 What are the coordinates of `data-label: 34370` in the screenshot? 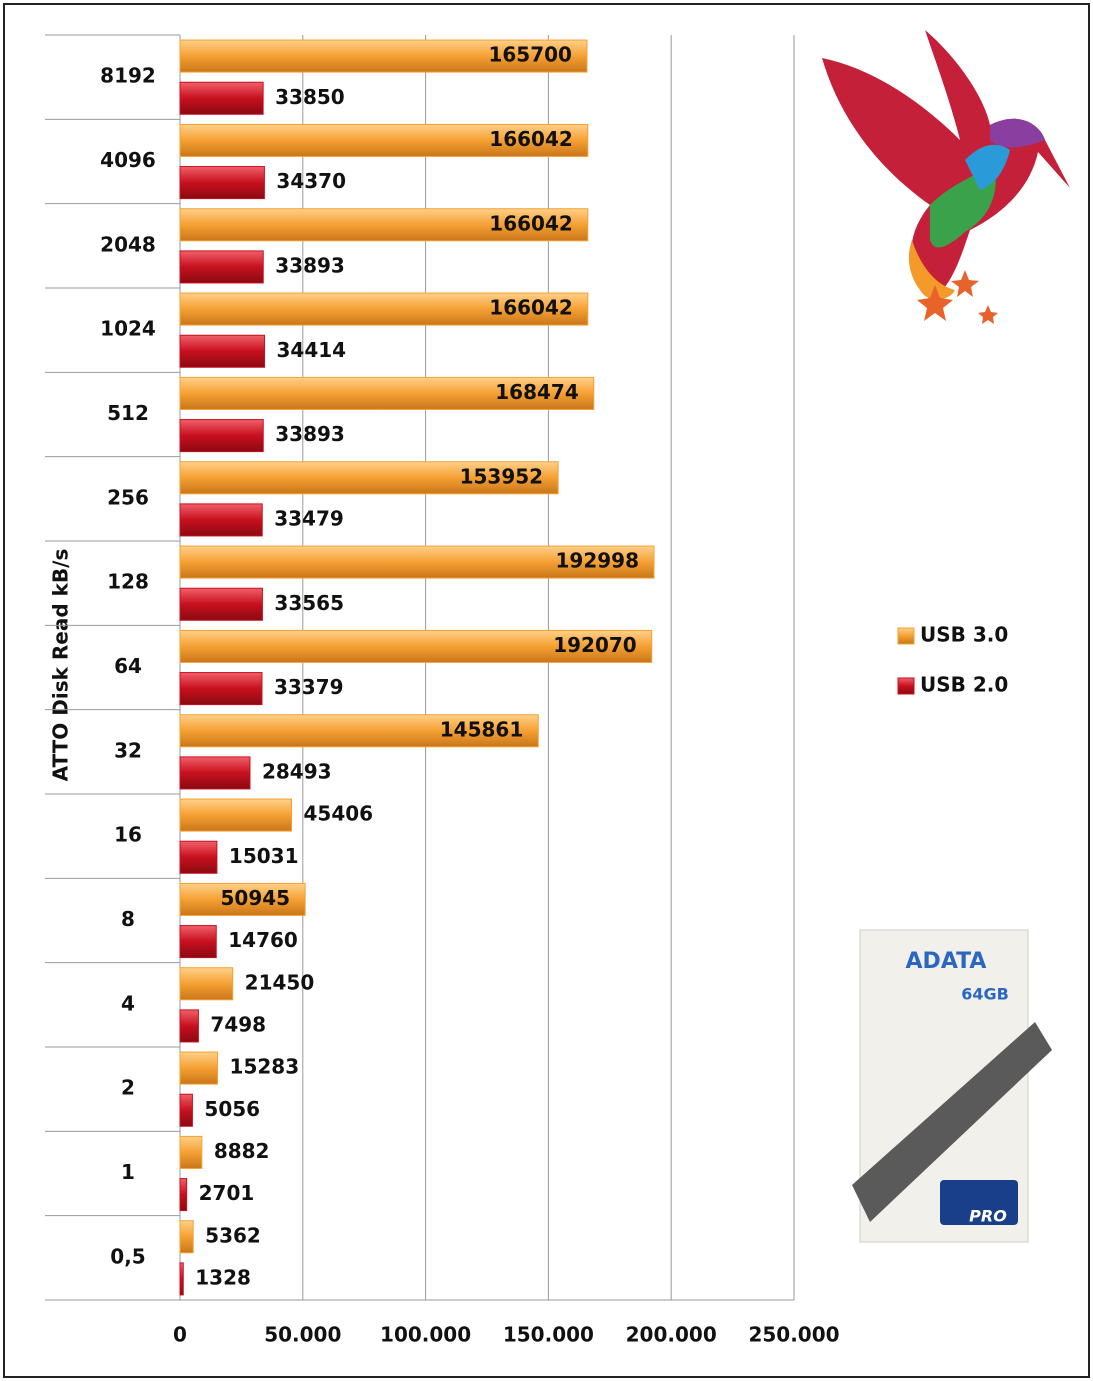 It's located at (311, 181).